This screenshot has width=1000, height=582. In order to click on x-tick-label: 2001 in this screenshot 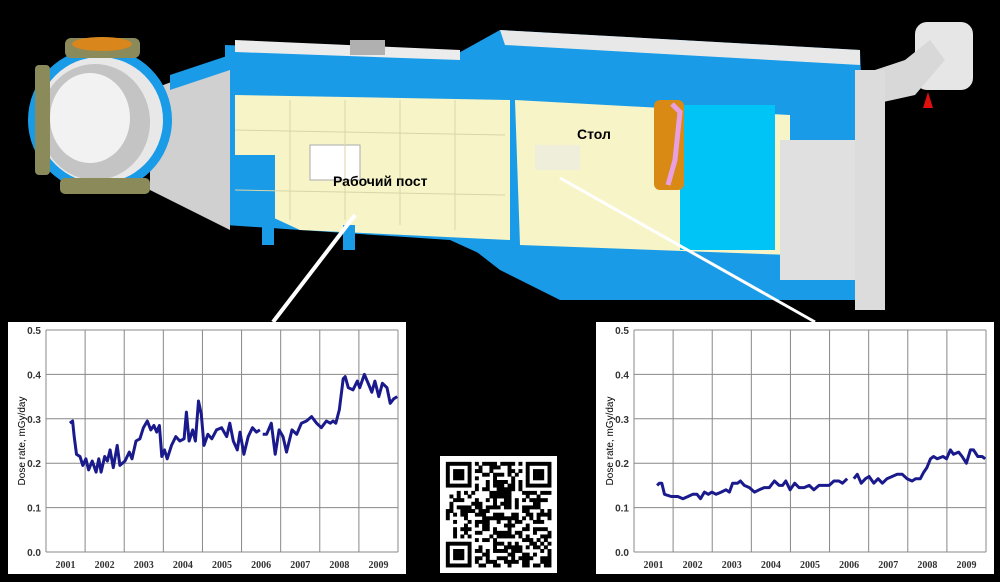, I will do `click(66, 565)`.